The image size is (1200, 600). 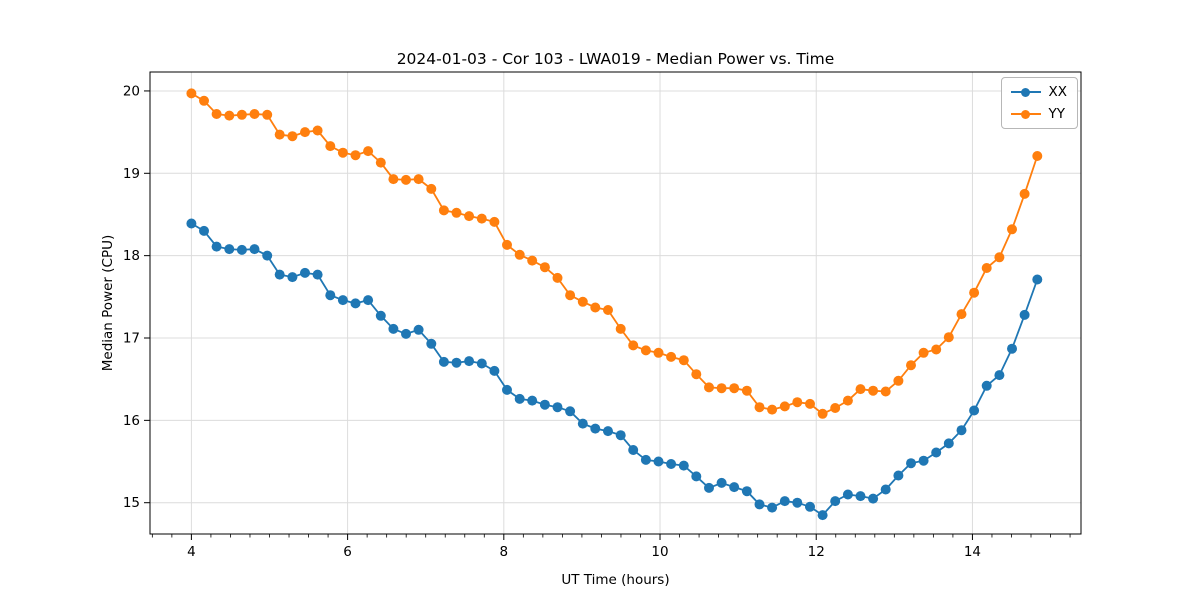 What do you see at coordinates (1039, 103) in the screenshot?
I see `legend: XX YY` at bounding box center [1039, 103].